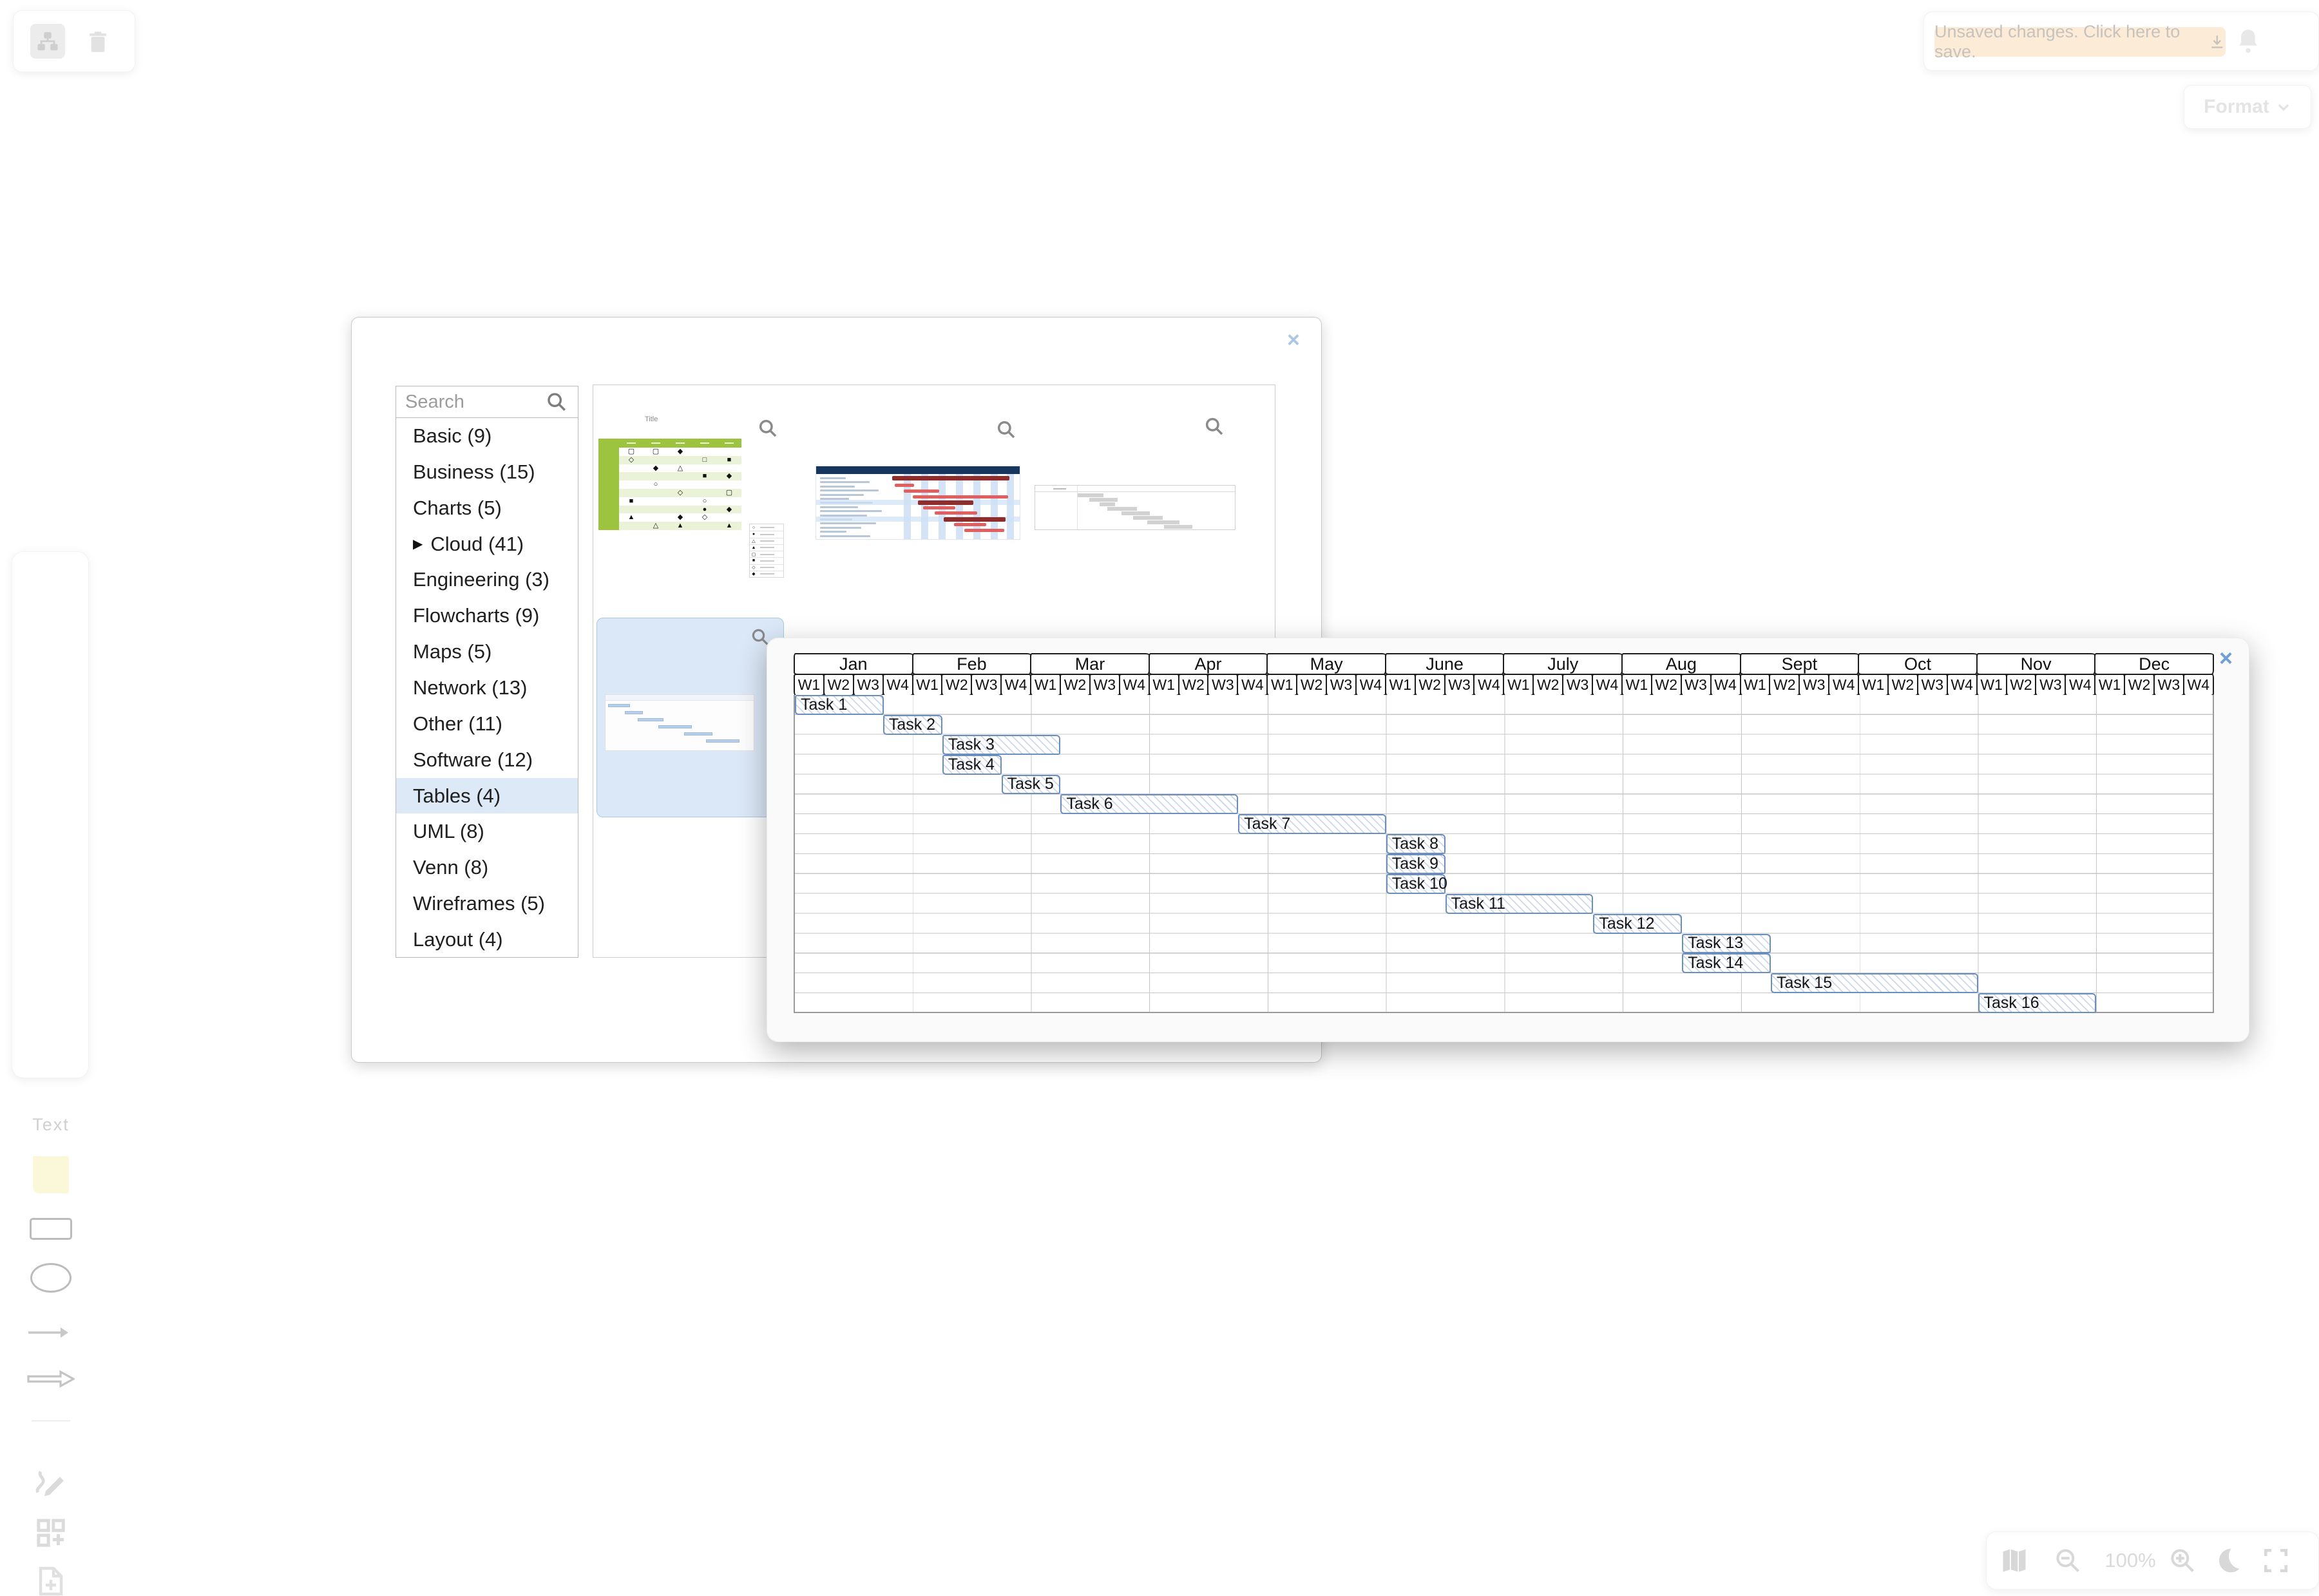 The width and height of the screenshot is (2319, 1596). Describe the element at coordinates (1031, 784) in the screenshot. I see `gantt-task-bar: Task 5` at that location.